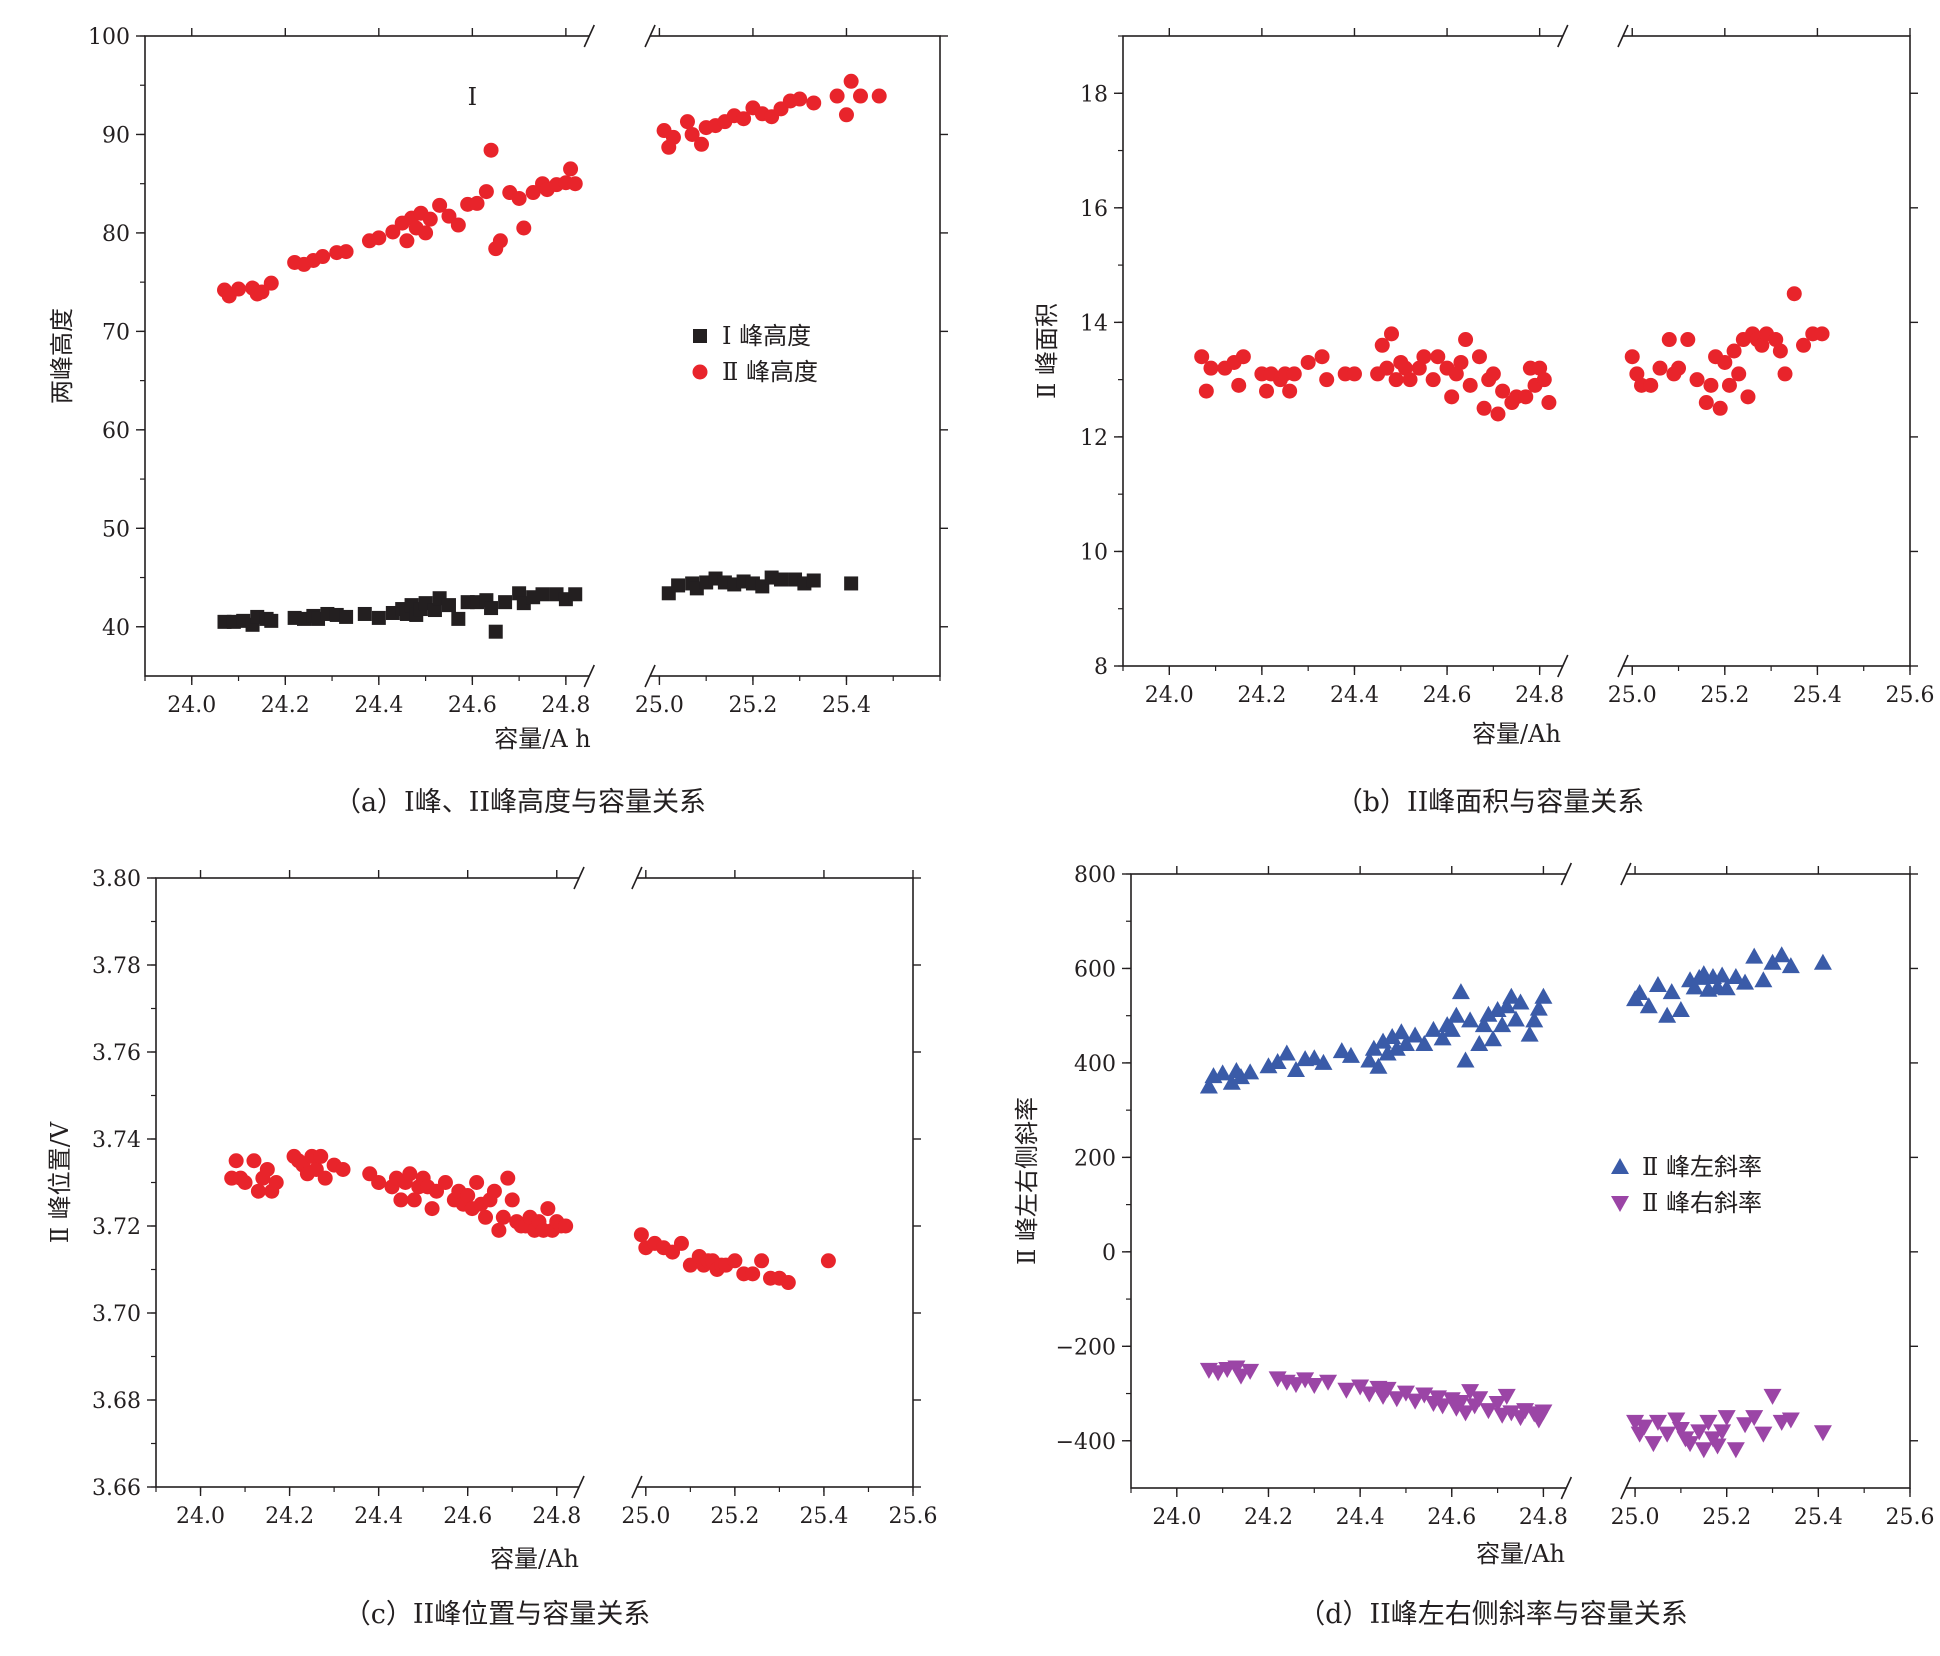  I want to click on panel-d-y-axis-label: Ⅱ 峰左右侧斜率, so click(1027, 1181).